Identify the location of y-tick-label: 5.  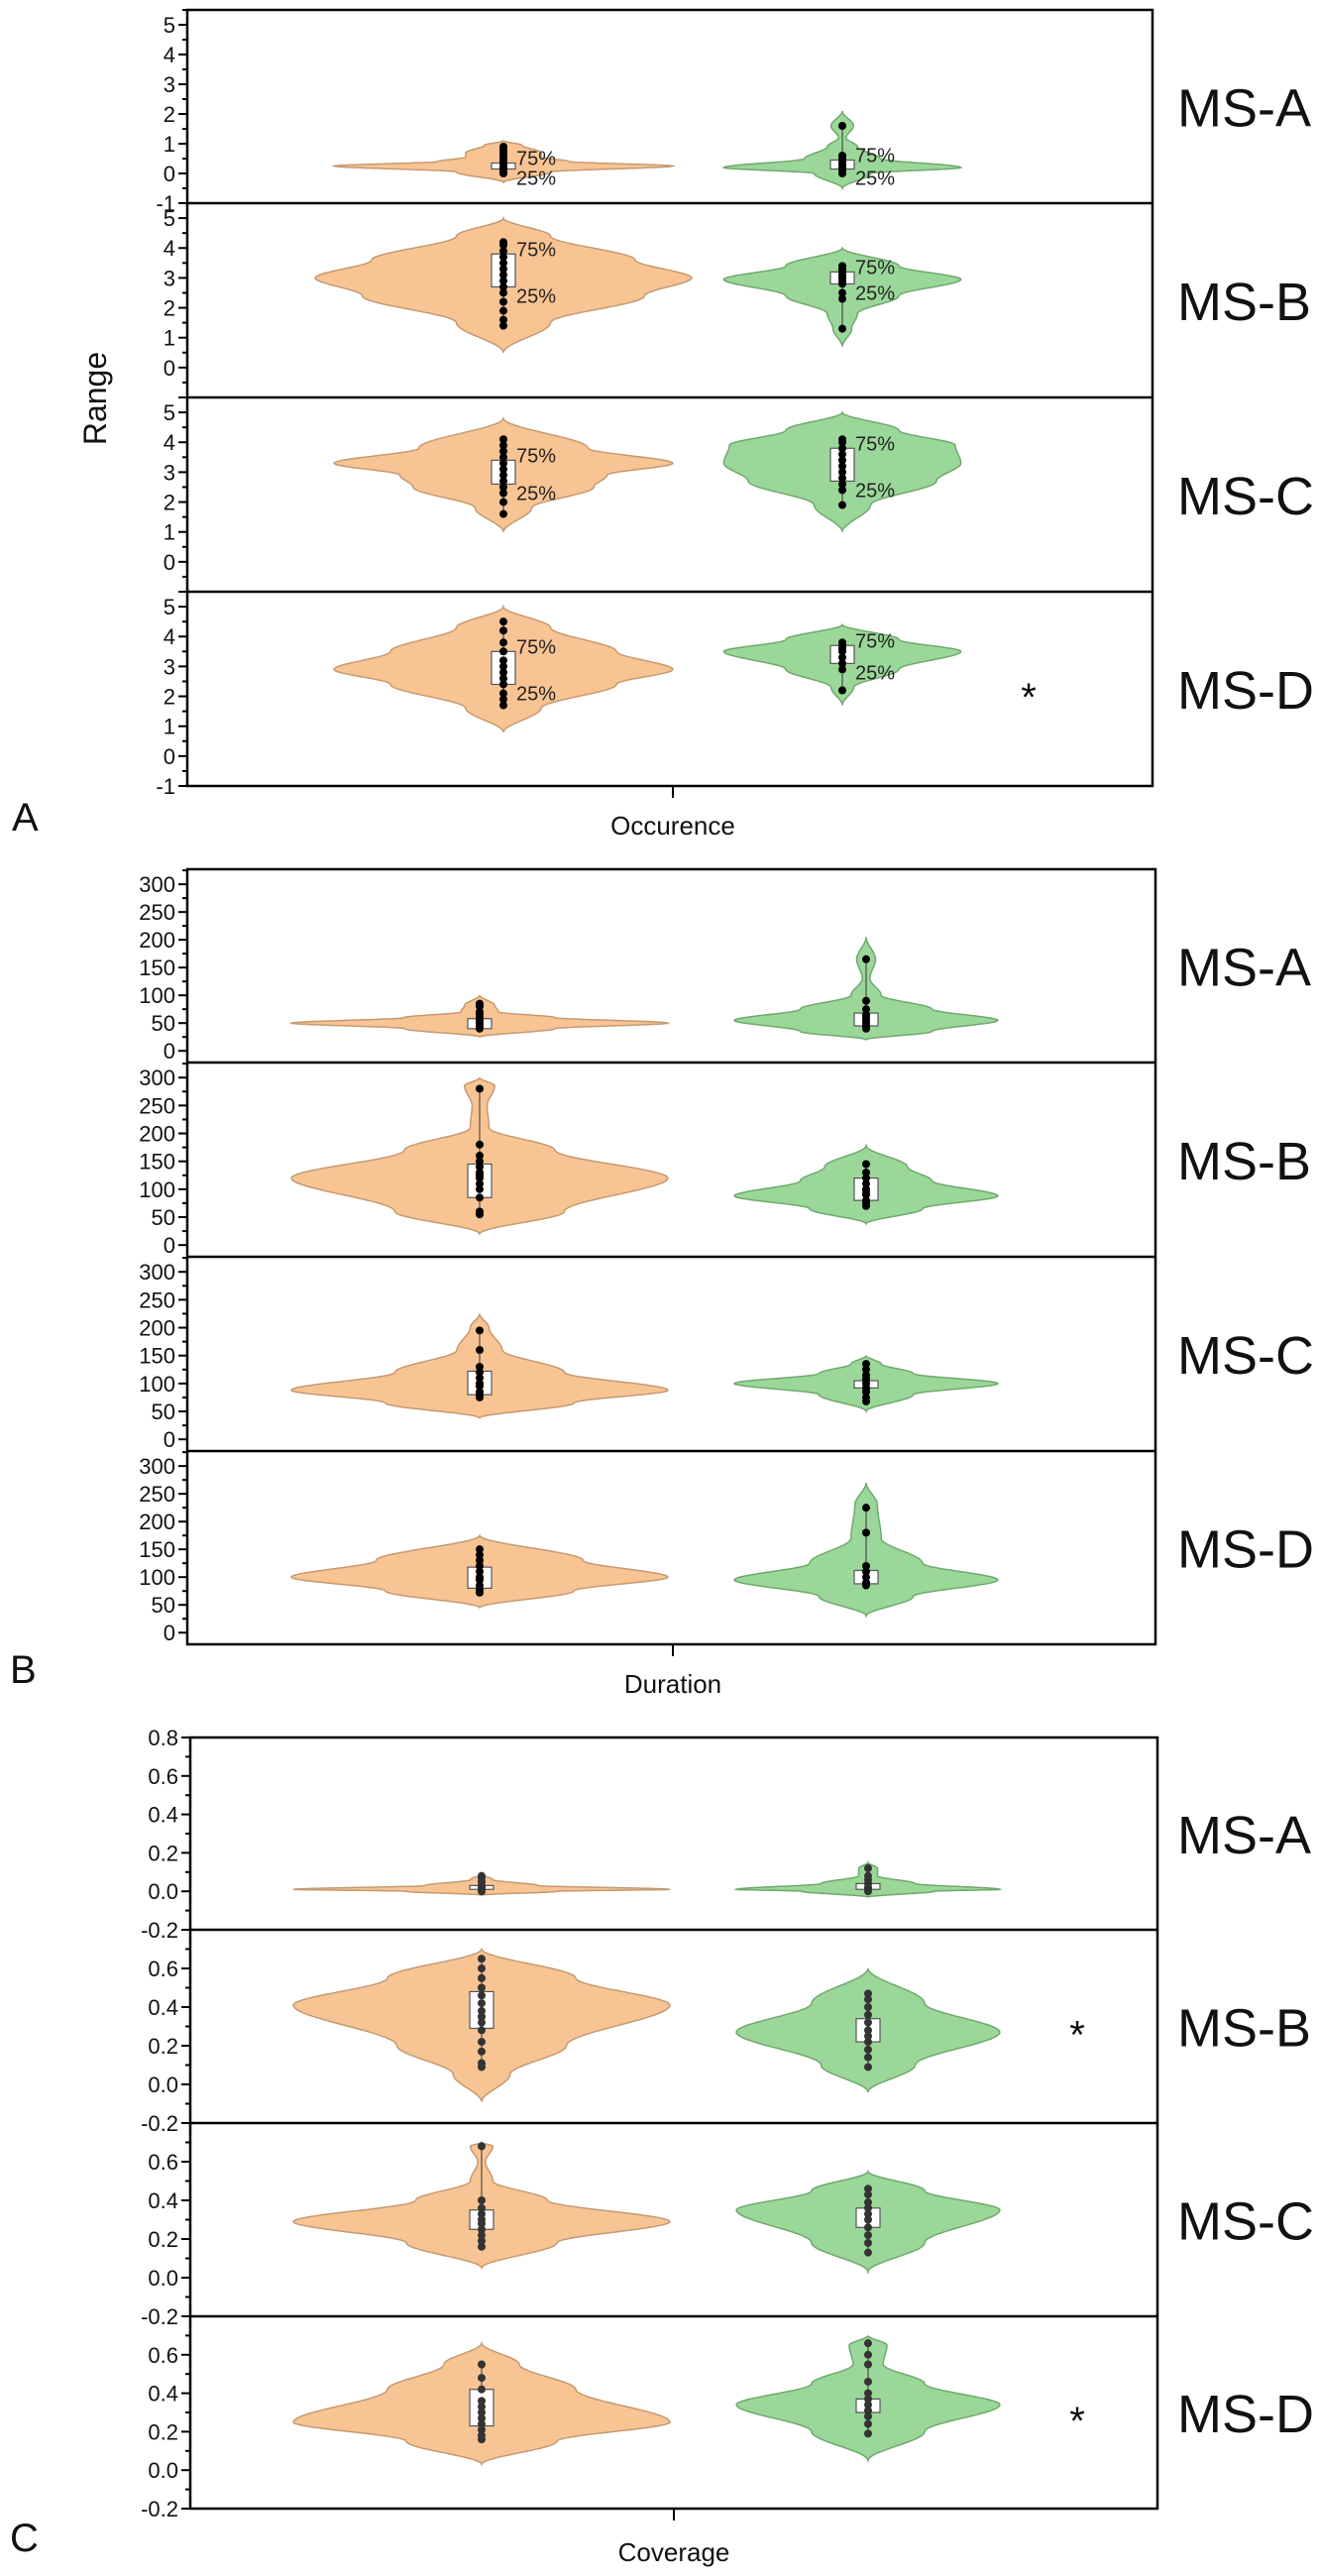
(169, 607).